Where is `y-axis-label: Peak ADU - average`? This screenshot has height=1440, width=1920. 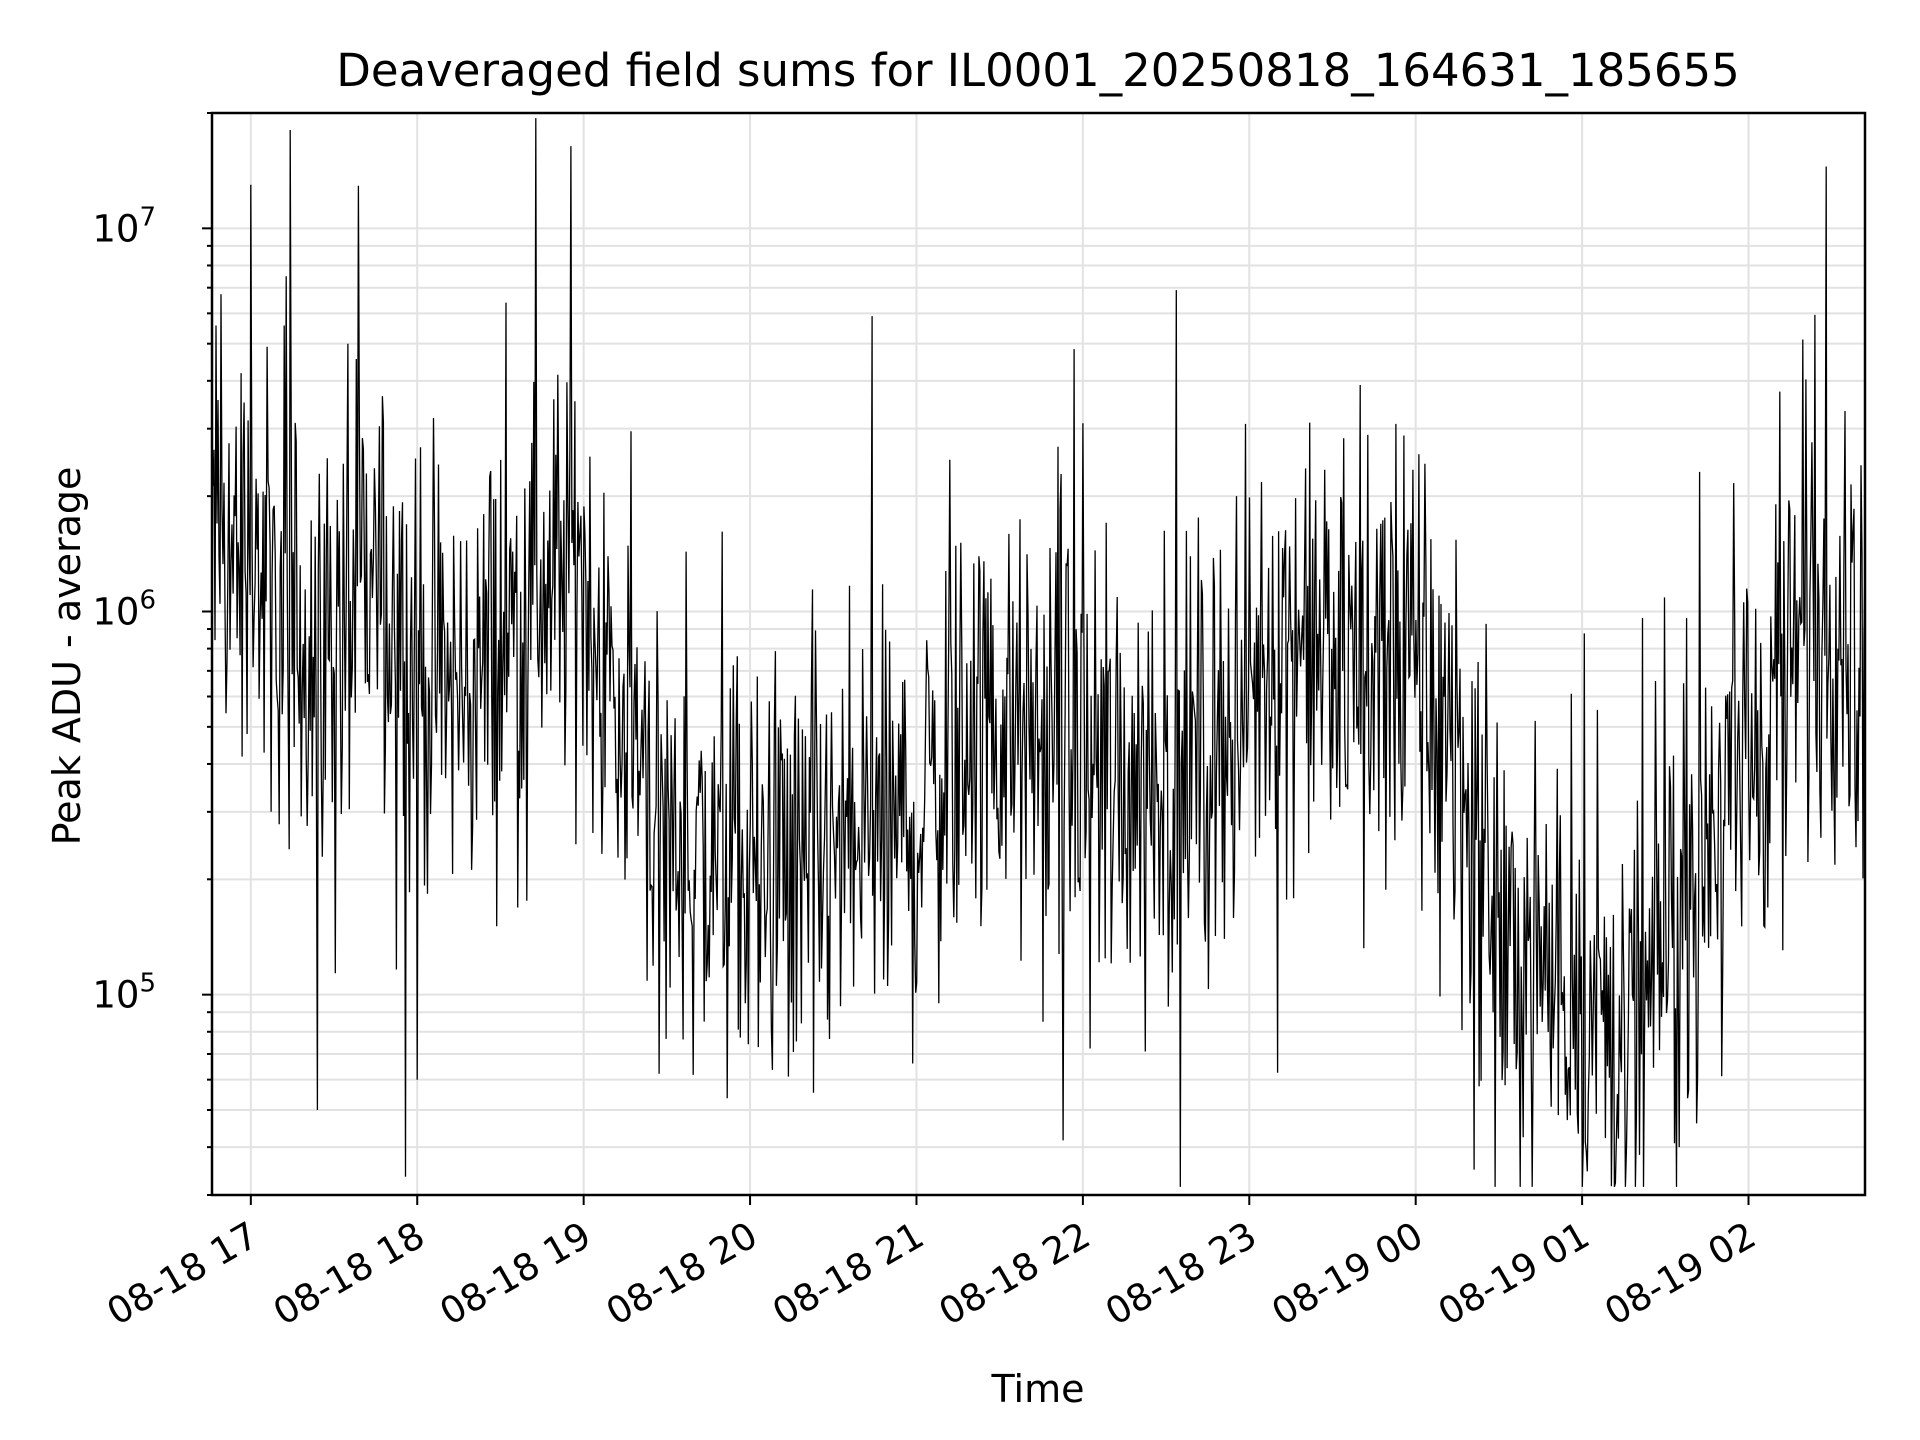 y-axis-label: Peak ADU - average is located at coordinates (67, 656).